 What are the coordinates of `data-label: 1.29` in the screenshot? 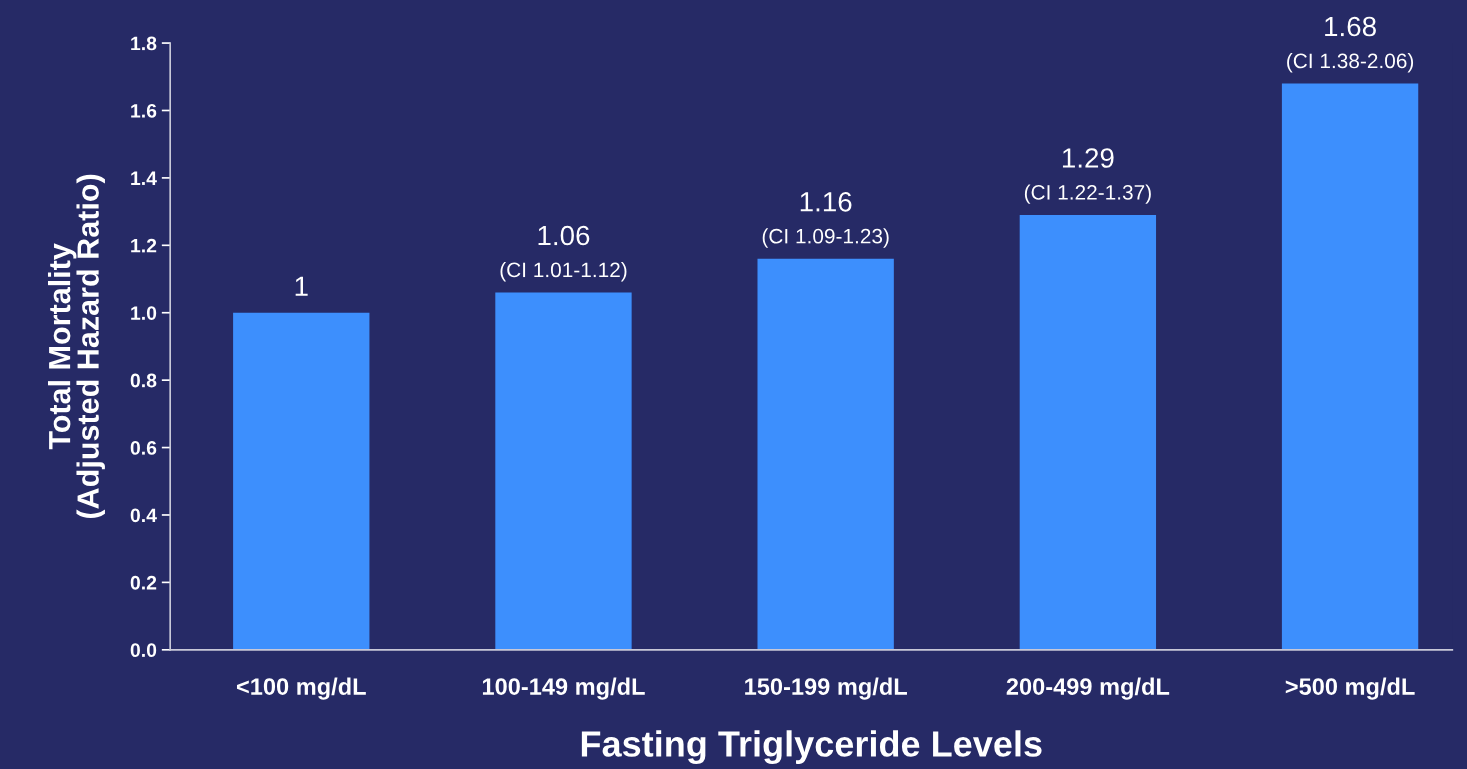 It's located at (1088, 158).